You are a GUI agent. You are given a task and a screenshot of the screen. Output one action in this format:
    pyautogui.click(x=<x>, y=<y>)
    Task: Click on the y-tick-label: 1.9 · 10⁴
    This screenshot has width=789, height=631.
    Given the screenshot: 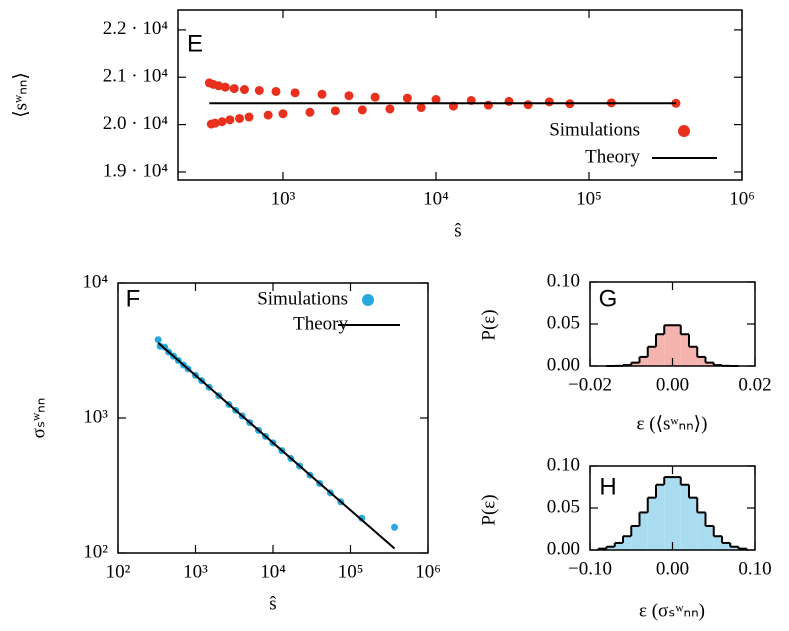 What is the action you would take?
    pyautogui.click(x=136, y=170)
    